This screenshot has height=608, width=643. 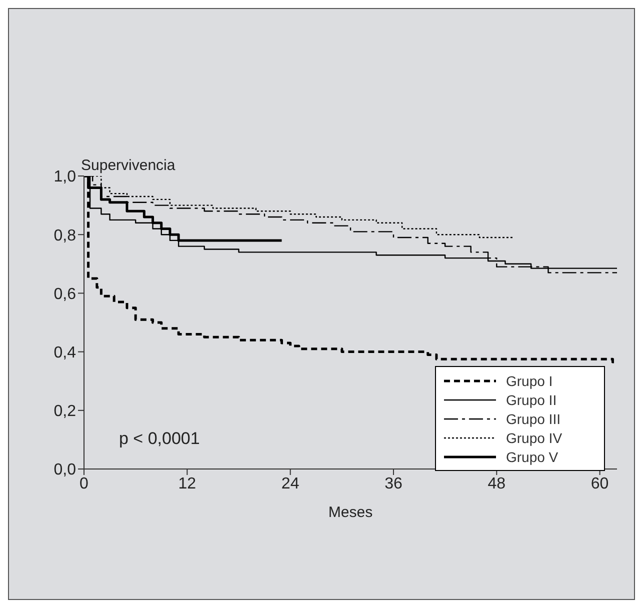 What do you see at coordinates (393, 483) in the screenshot?
I see `x-tick-label: 36` at bounding box center [393, 483].